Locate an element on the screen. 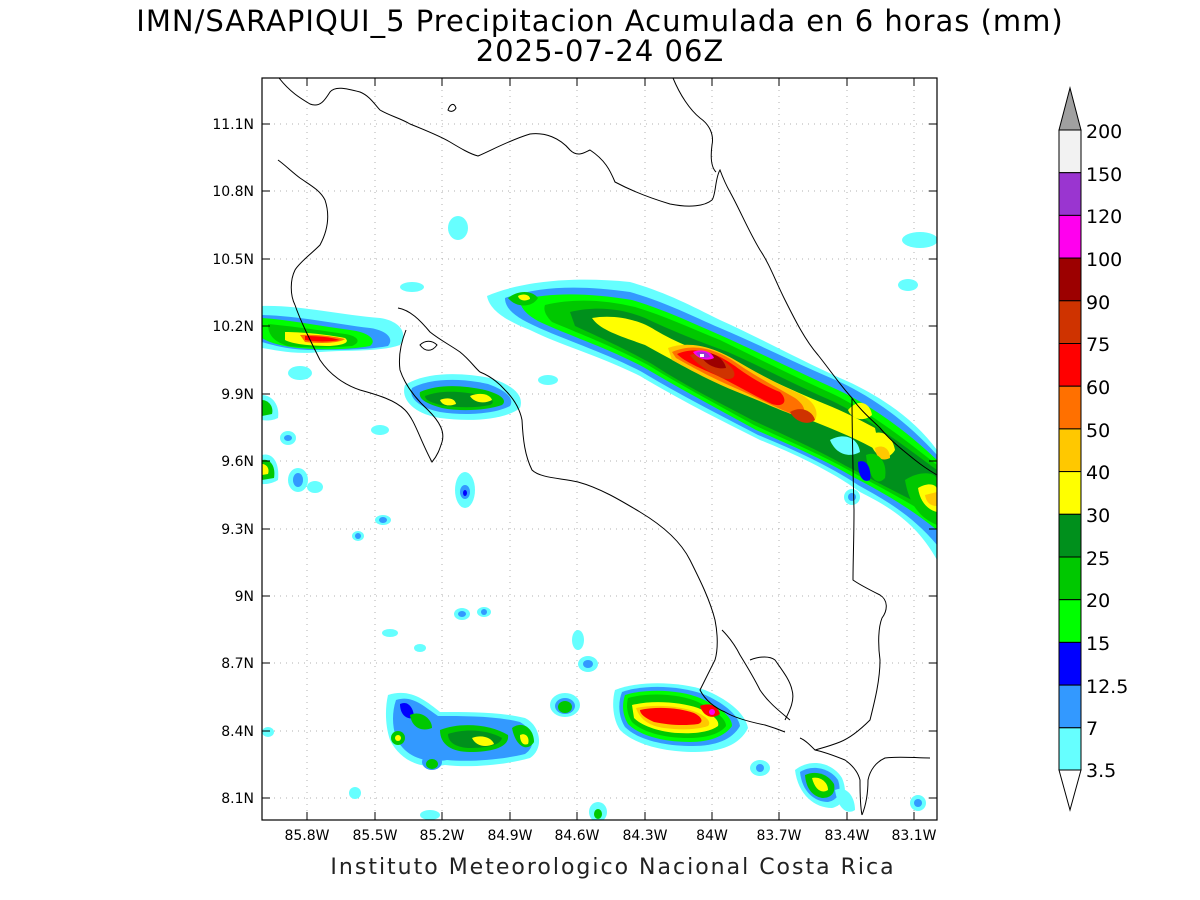 Image resolution: width=1200 pixels, height=900 pixels. legend-label: 15 is located at coordinates (1098, 644).